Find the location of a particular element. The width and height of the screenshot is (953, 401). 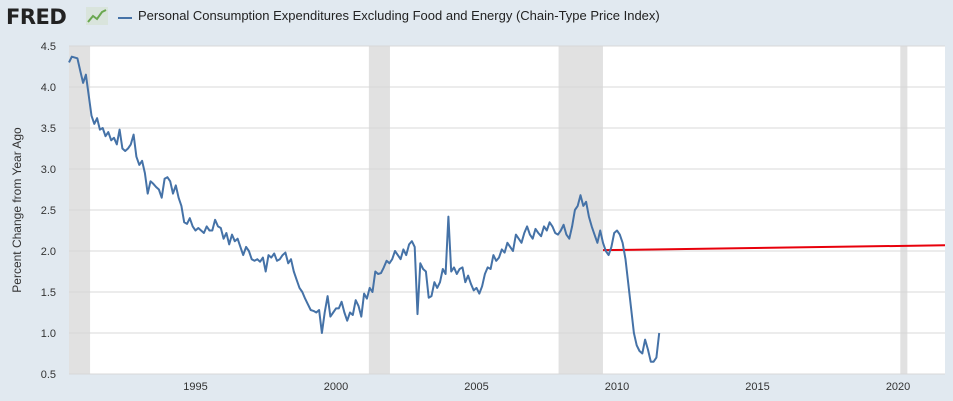

y-tick-label: 0.5 is located at coordinates (48, 375).